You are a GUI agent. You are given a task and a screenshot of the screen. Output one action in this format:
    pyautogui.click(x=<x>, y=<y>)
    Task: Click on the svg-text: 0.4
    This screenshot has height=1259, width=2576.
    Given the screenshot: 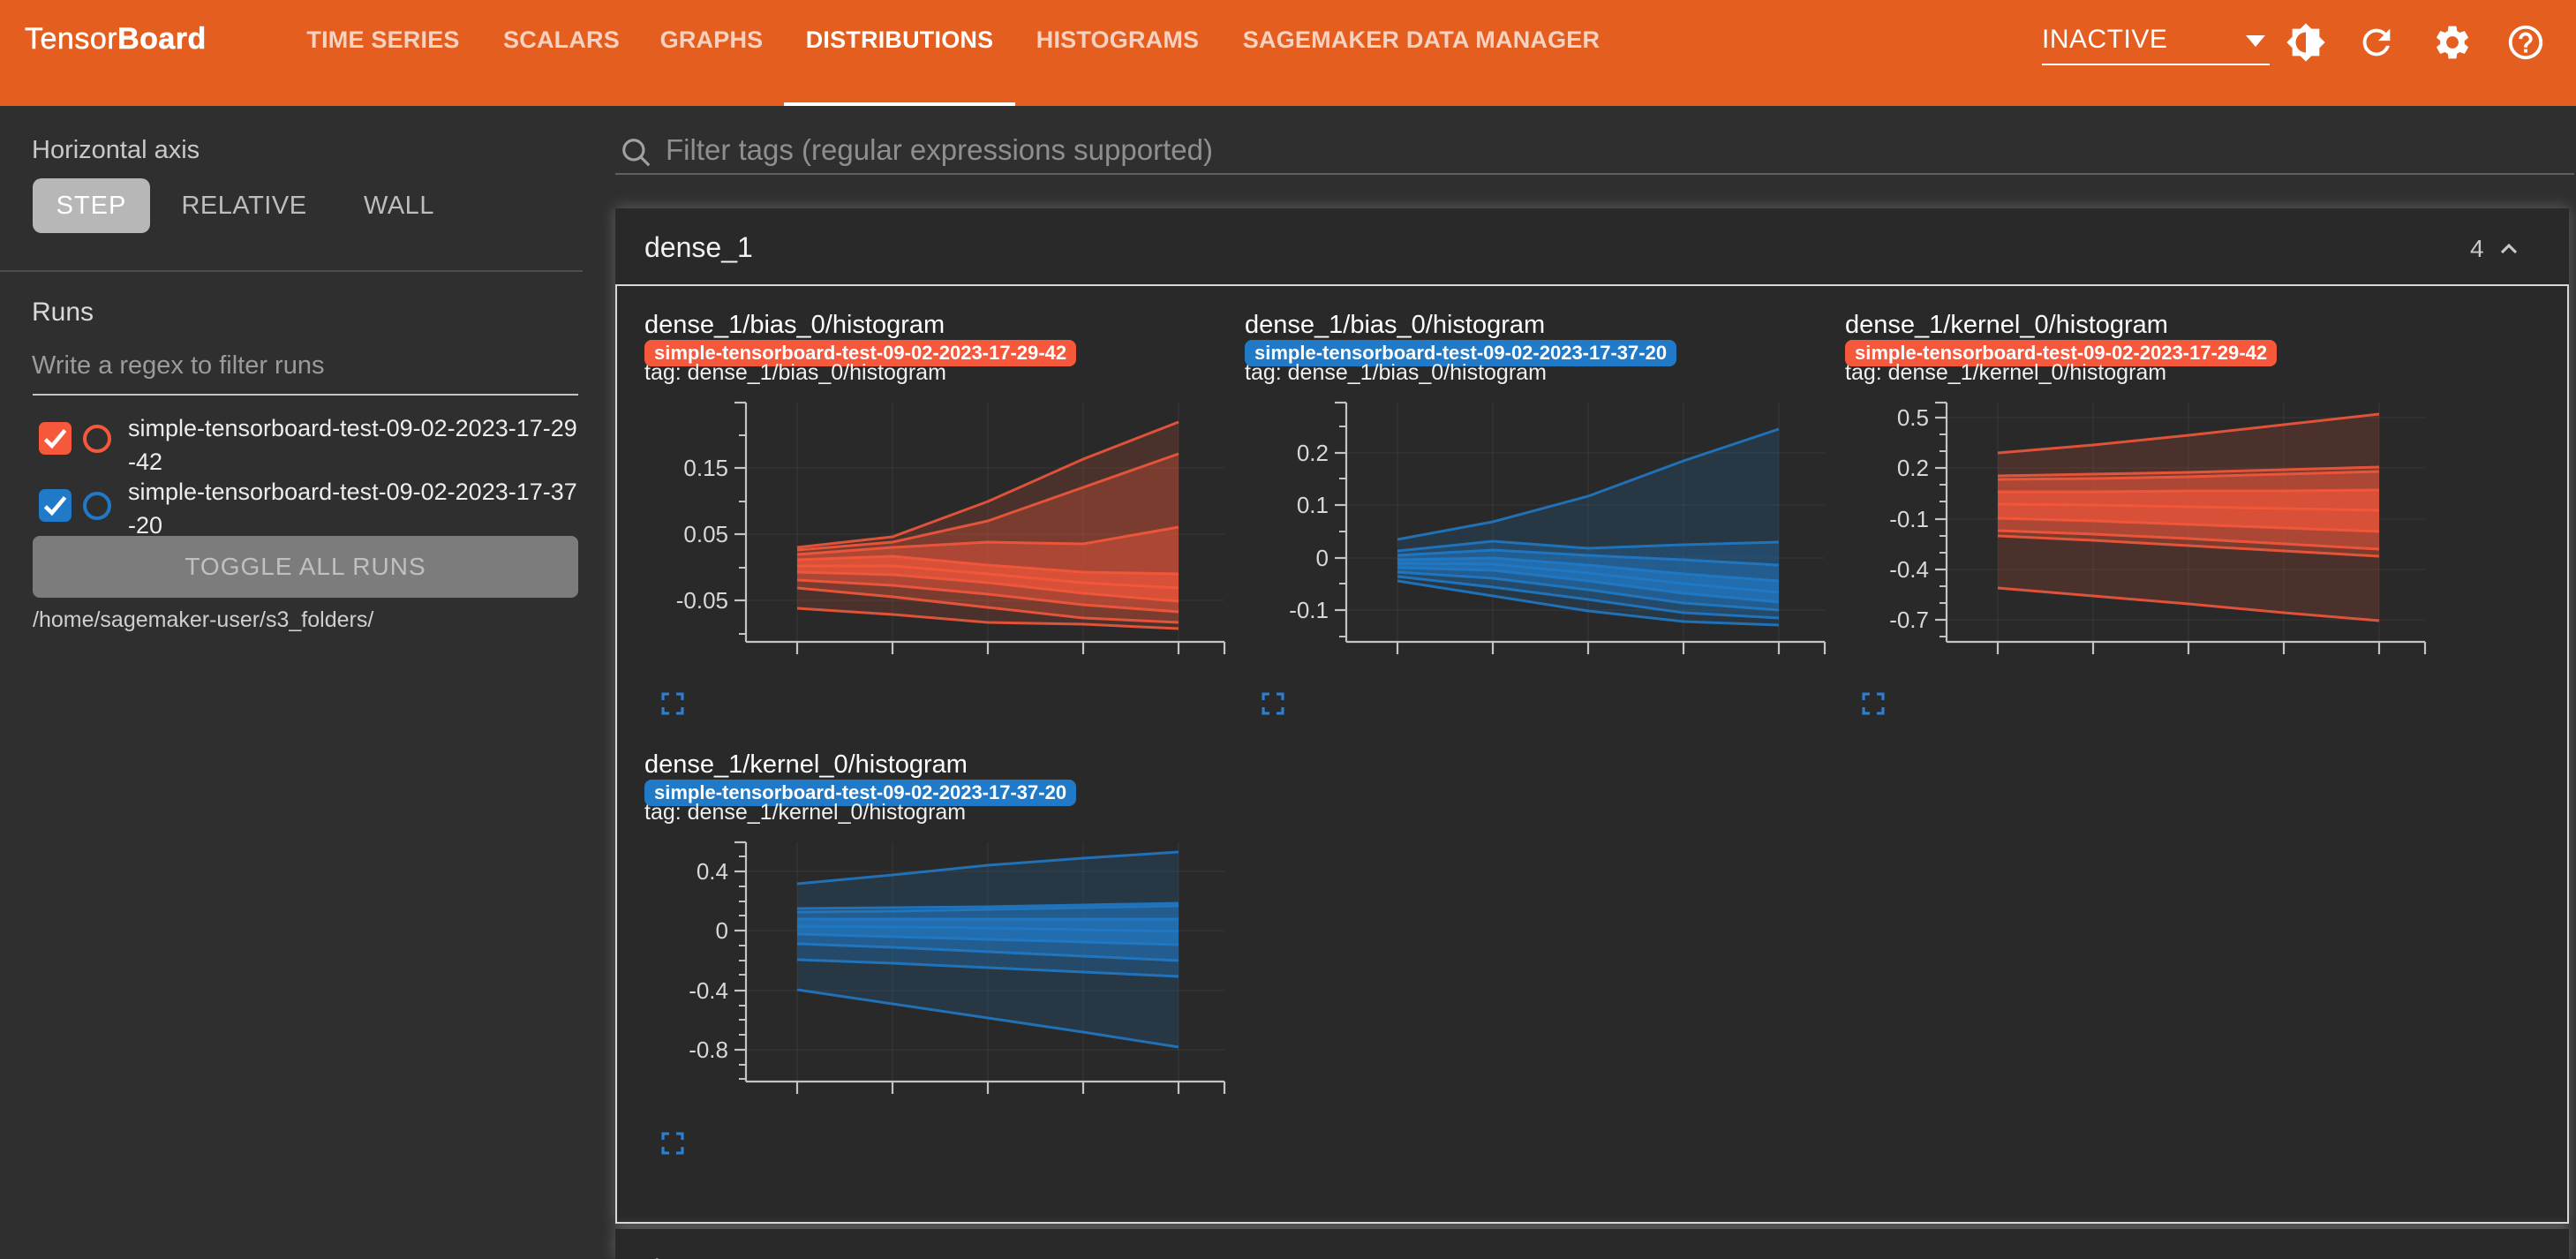 What is the action you would take?
    pyautogui.click(x=713, y=871)
    